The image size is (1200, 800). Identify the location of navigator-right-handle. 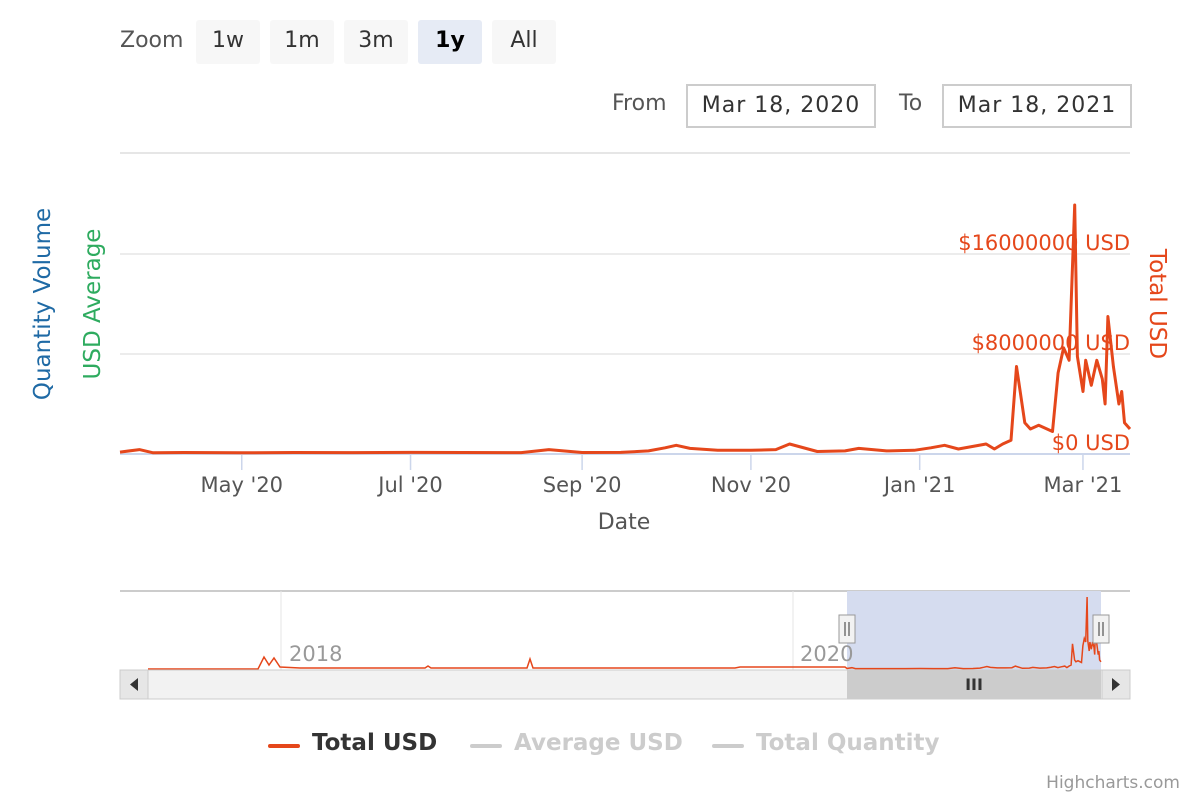
(1101, 629).